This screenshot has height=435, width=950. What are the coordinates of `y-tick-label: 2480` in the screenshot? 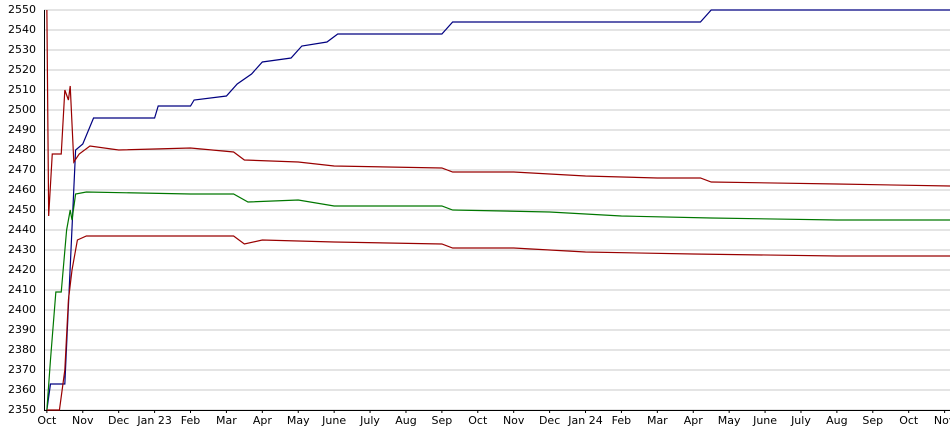 It's located at (22, 149).